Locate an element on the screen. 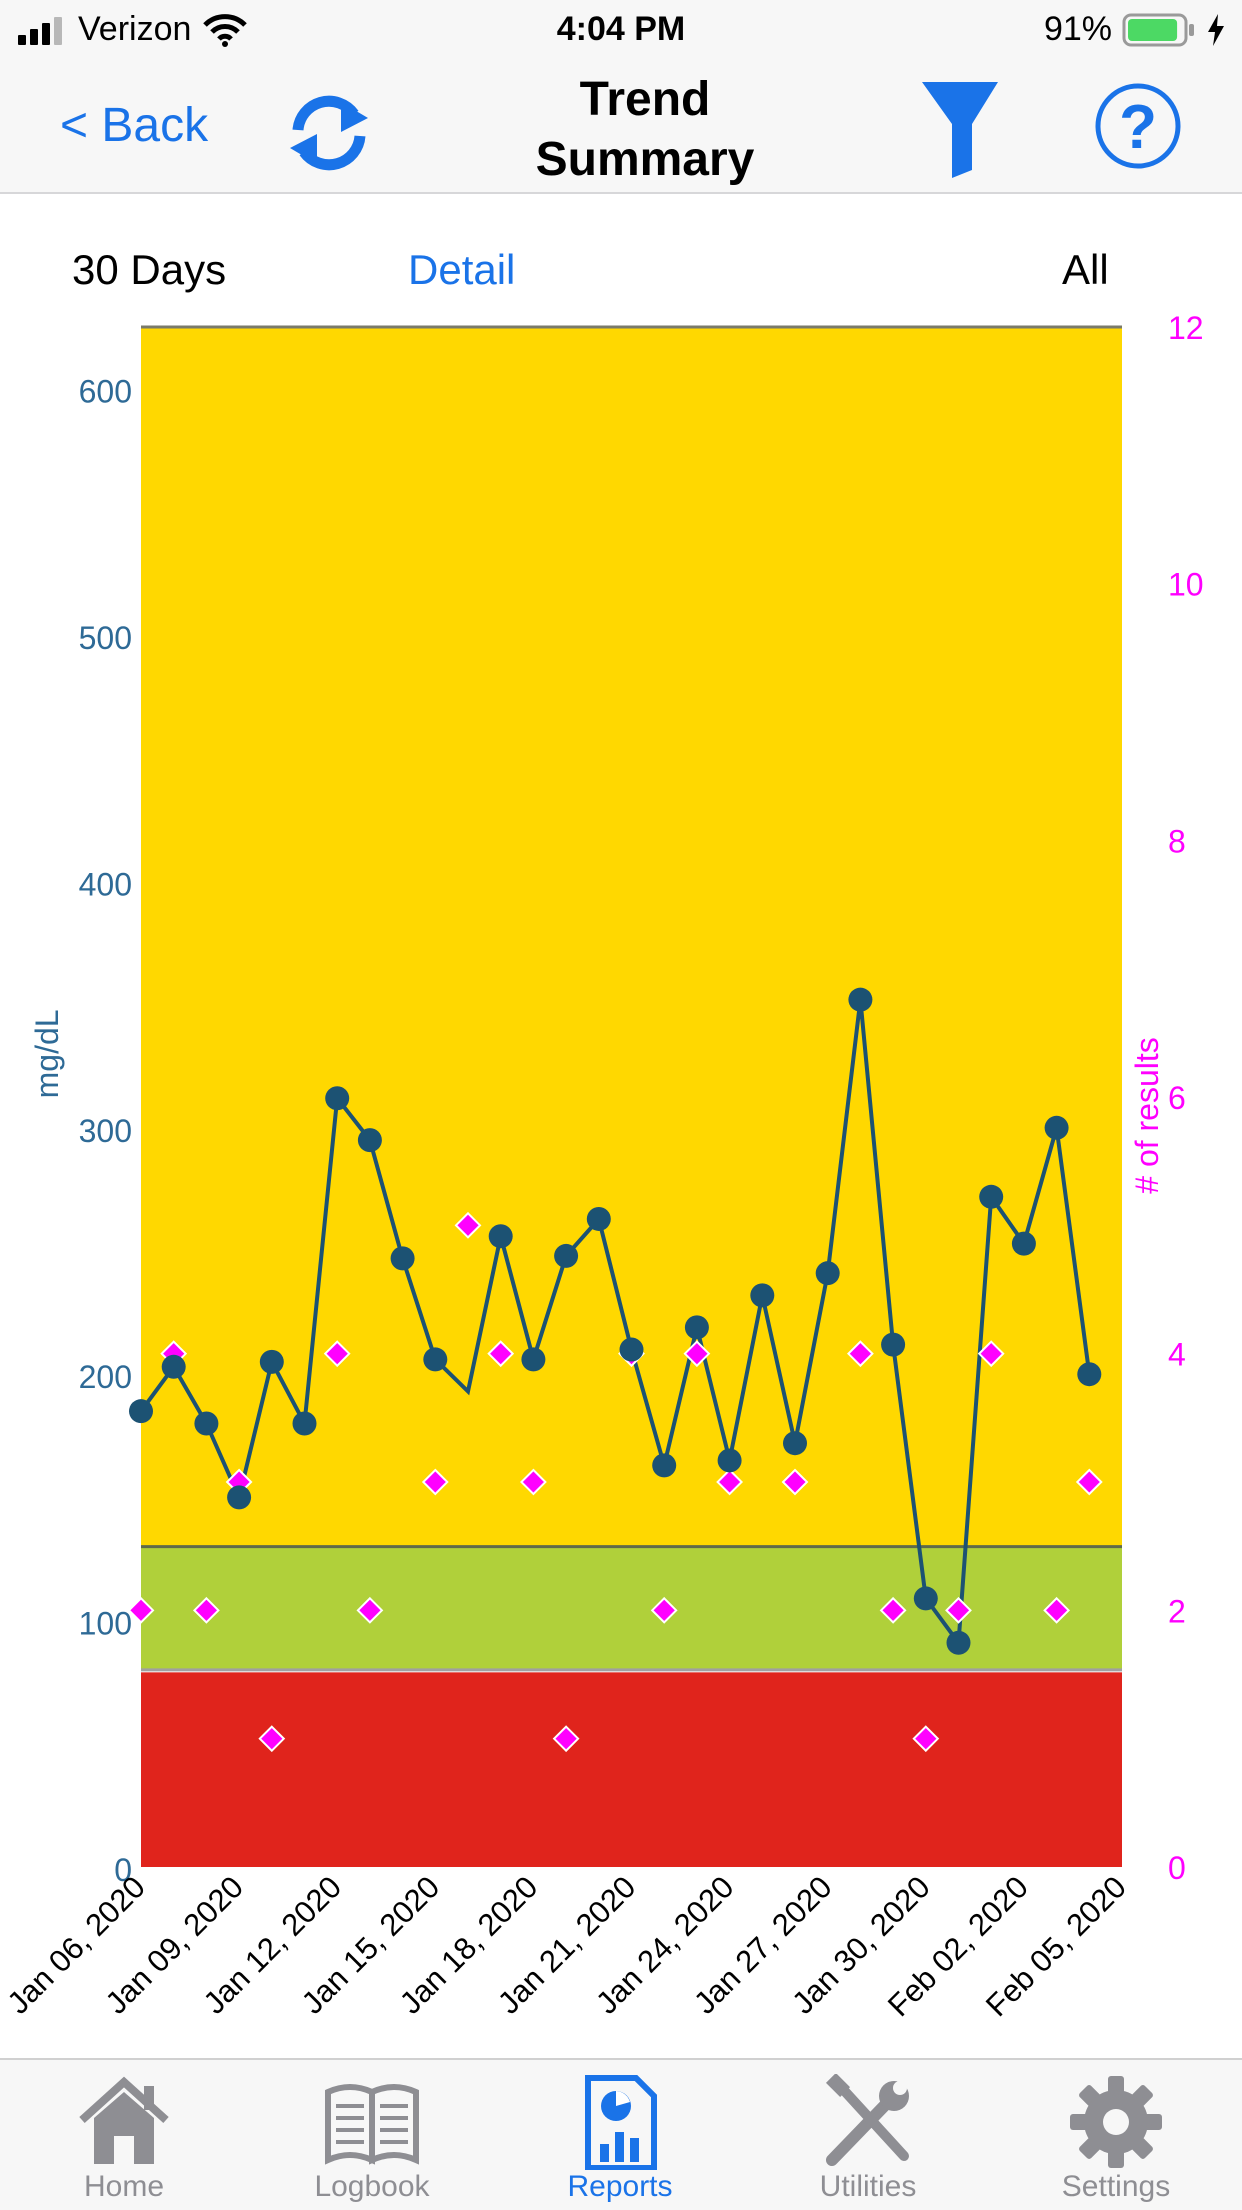  status-bar: Verizon 4:04 PM 91% is located at coordinates (621, 32).